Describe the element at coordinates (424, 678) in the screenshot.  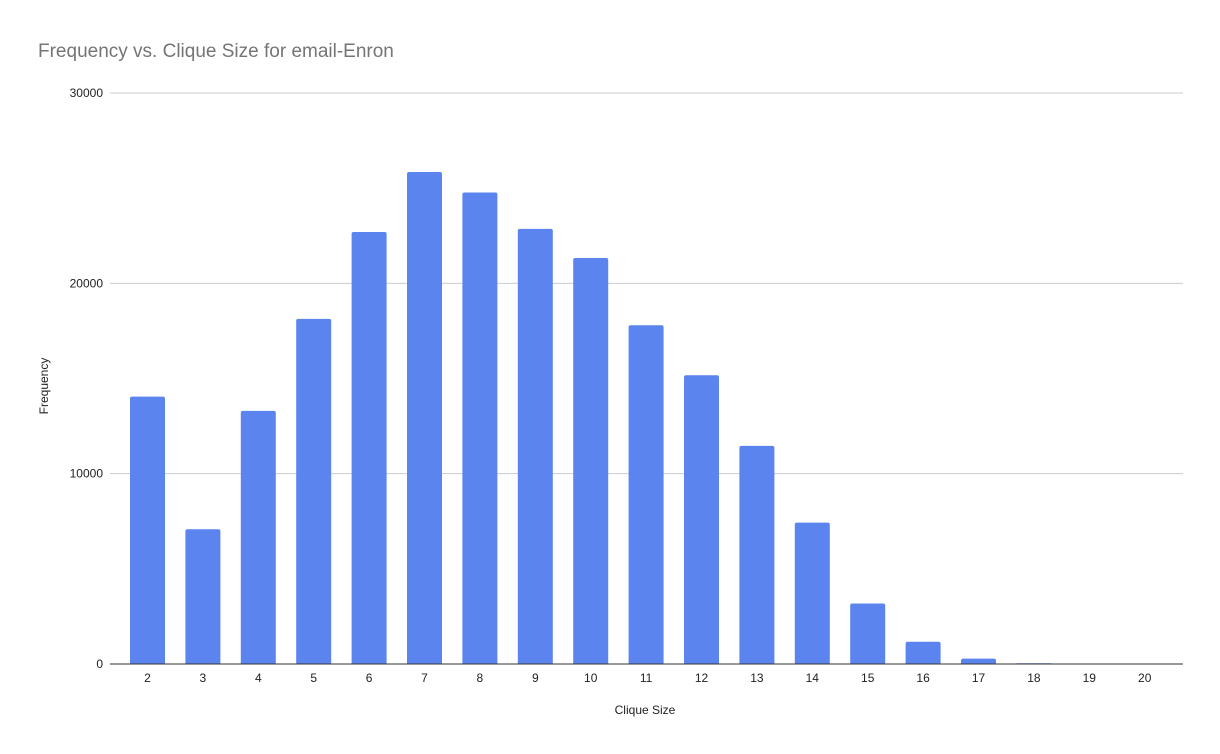
I see `x-tick-label: 7` at that location.